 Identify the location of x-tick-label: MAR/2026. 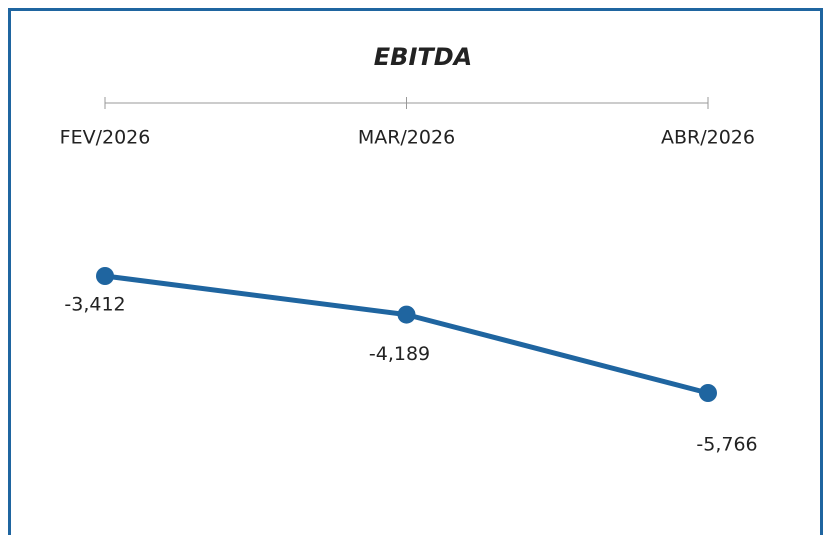
(406, 138).